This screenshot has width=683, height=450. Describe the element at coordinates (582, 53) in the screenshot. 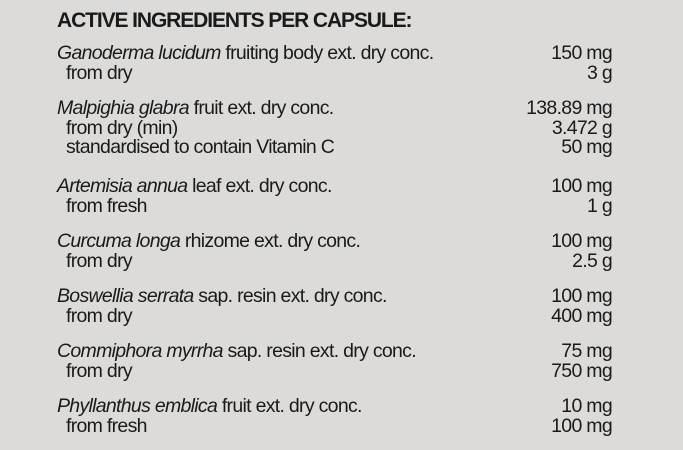

I see `ingredient-amount: 150 mg` at that location.